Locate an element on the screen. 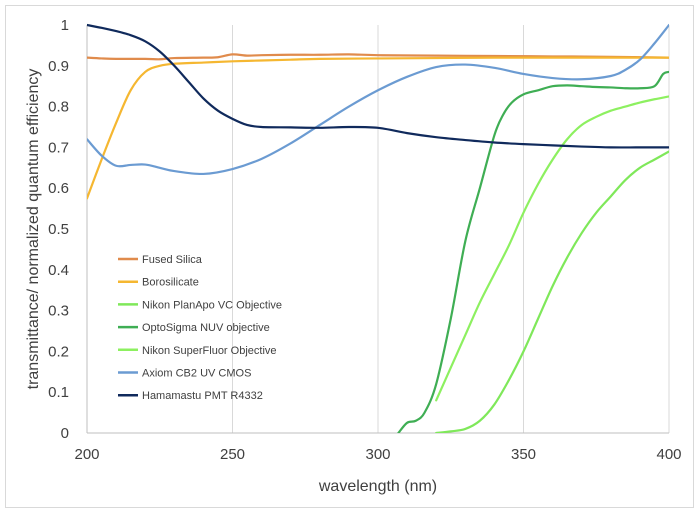  legend-label-6: Hamamastu PMT R4332 is located at coordinates (202, 396).